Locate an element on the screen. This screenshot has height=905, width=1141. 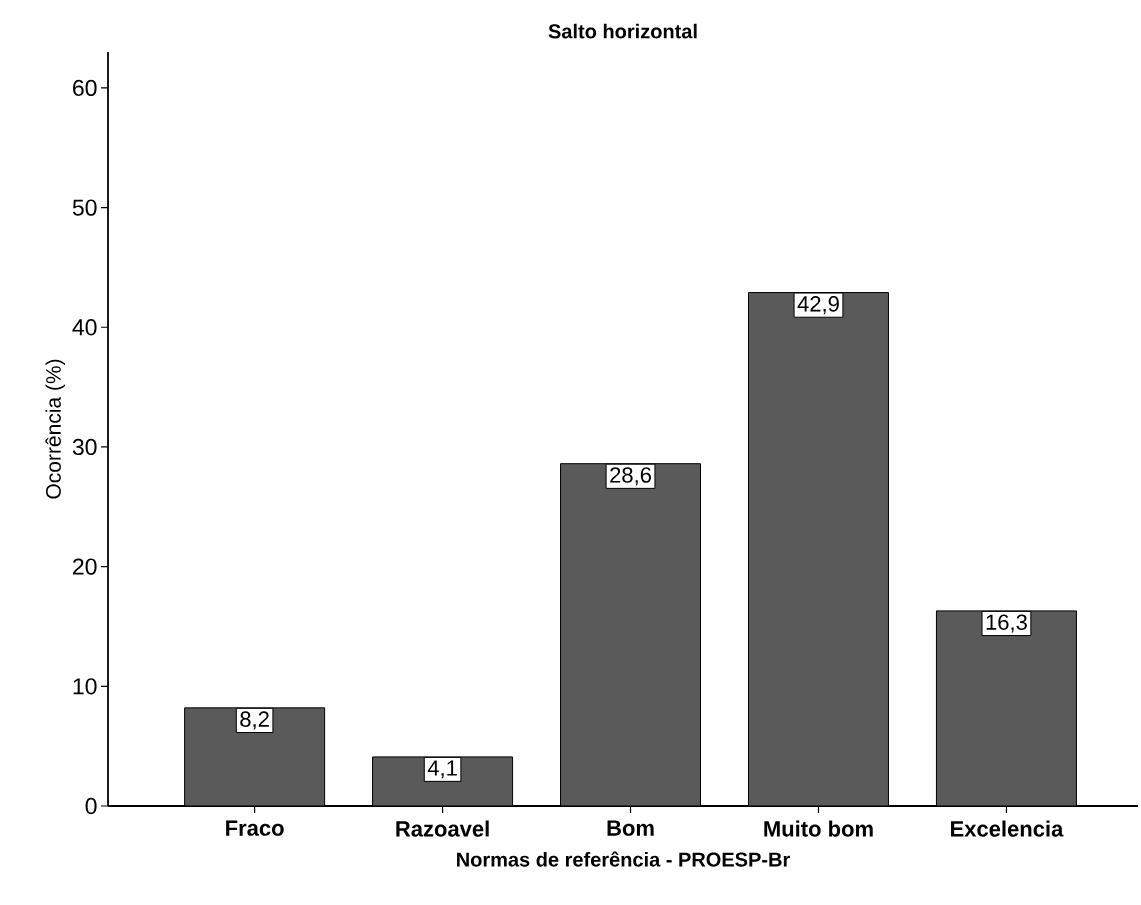
y-axis-title: Ocorrência (%) is located at coordinates (55, 429).